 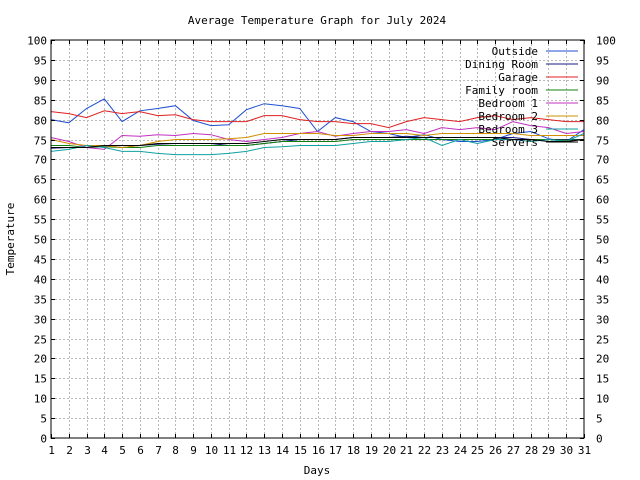 I want to click on x-tick-label: 19, so click(x=371, y=450).